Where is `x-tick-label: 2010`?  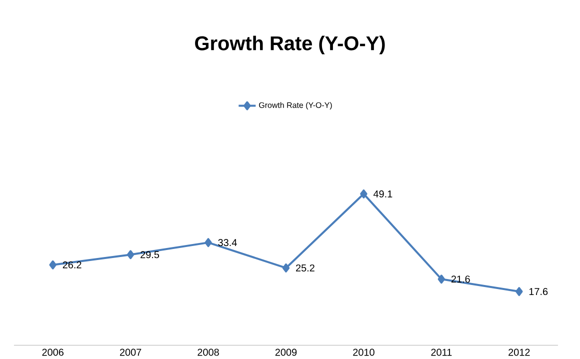 x-tick-label: 2010 is located at coordinates (363, 352).